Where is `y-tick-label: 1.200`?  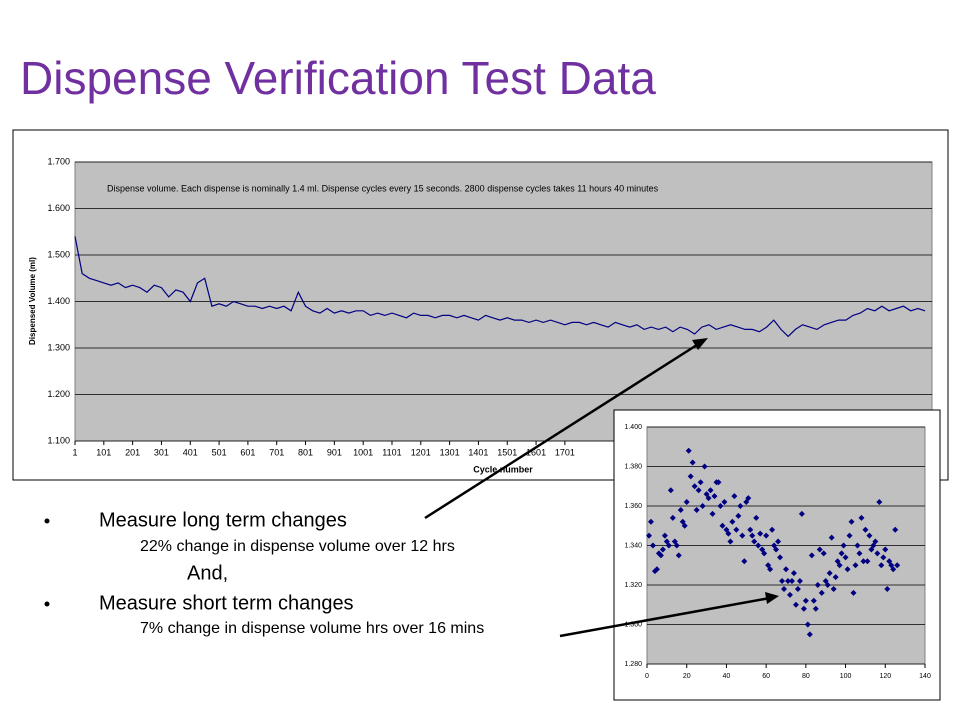
y-tick-label: 1.200 is located at coordinates (58, 394).